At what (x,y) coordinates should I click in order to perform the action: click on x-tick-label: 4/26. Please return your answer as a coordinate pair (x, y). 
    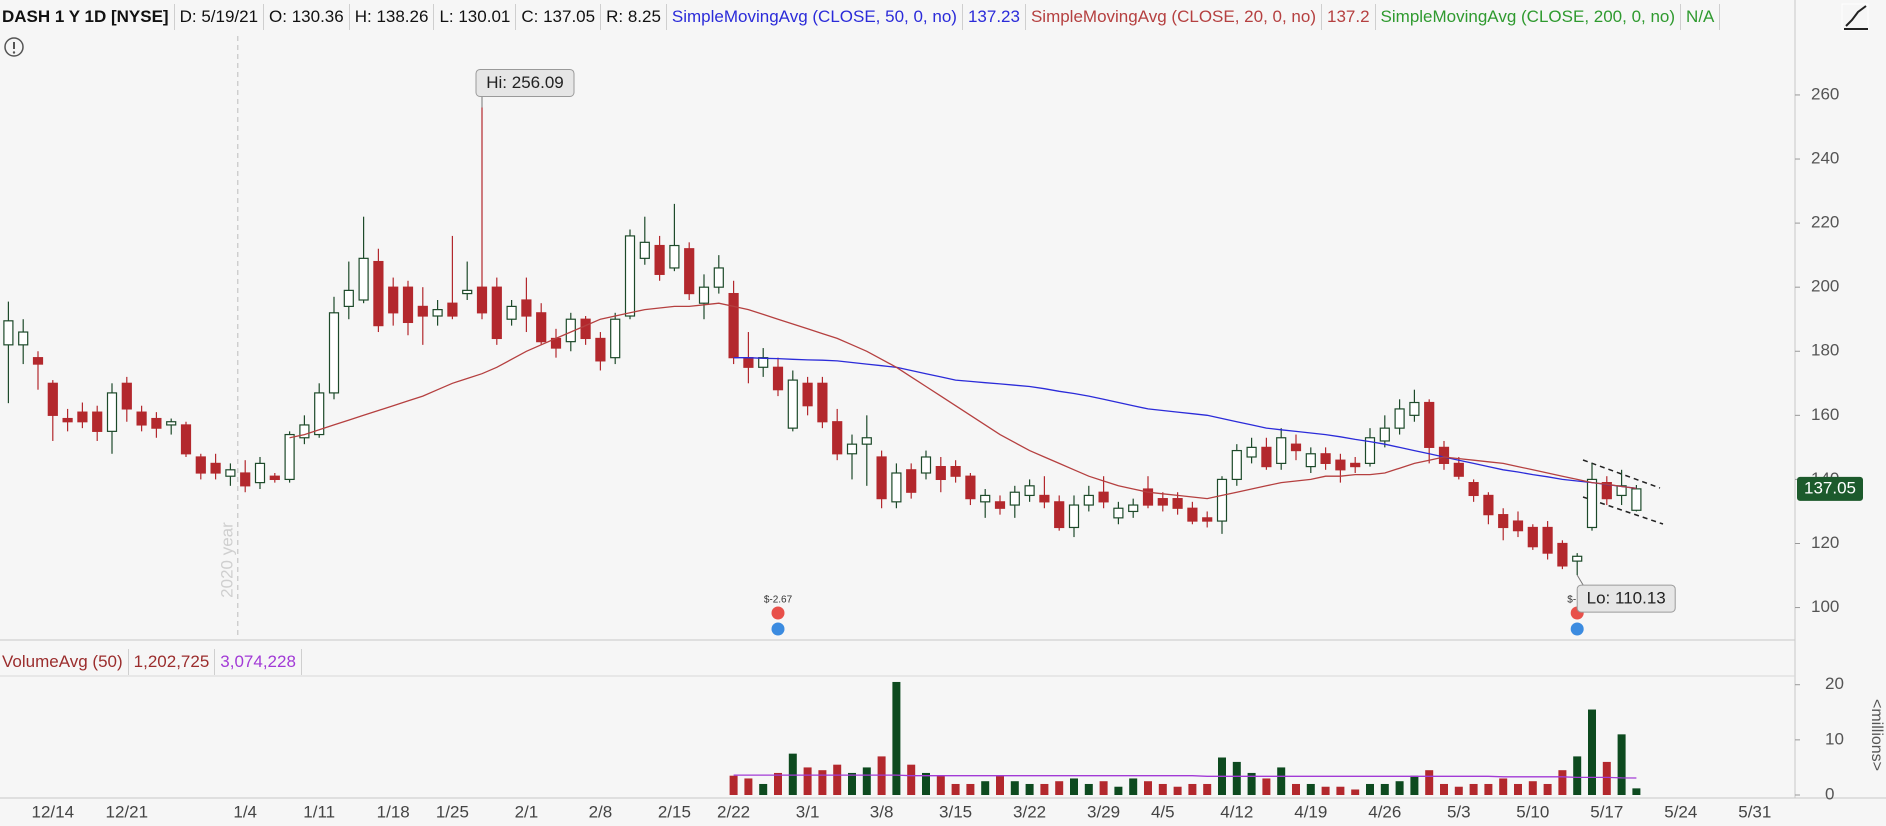
    Looking at the image, I should click on (1384, 811).